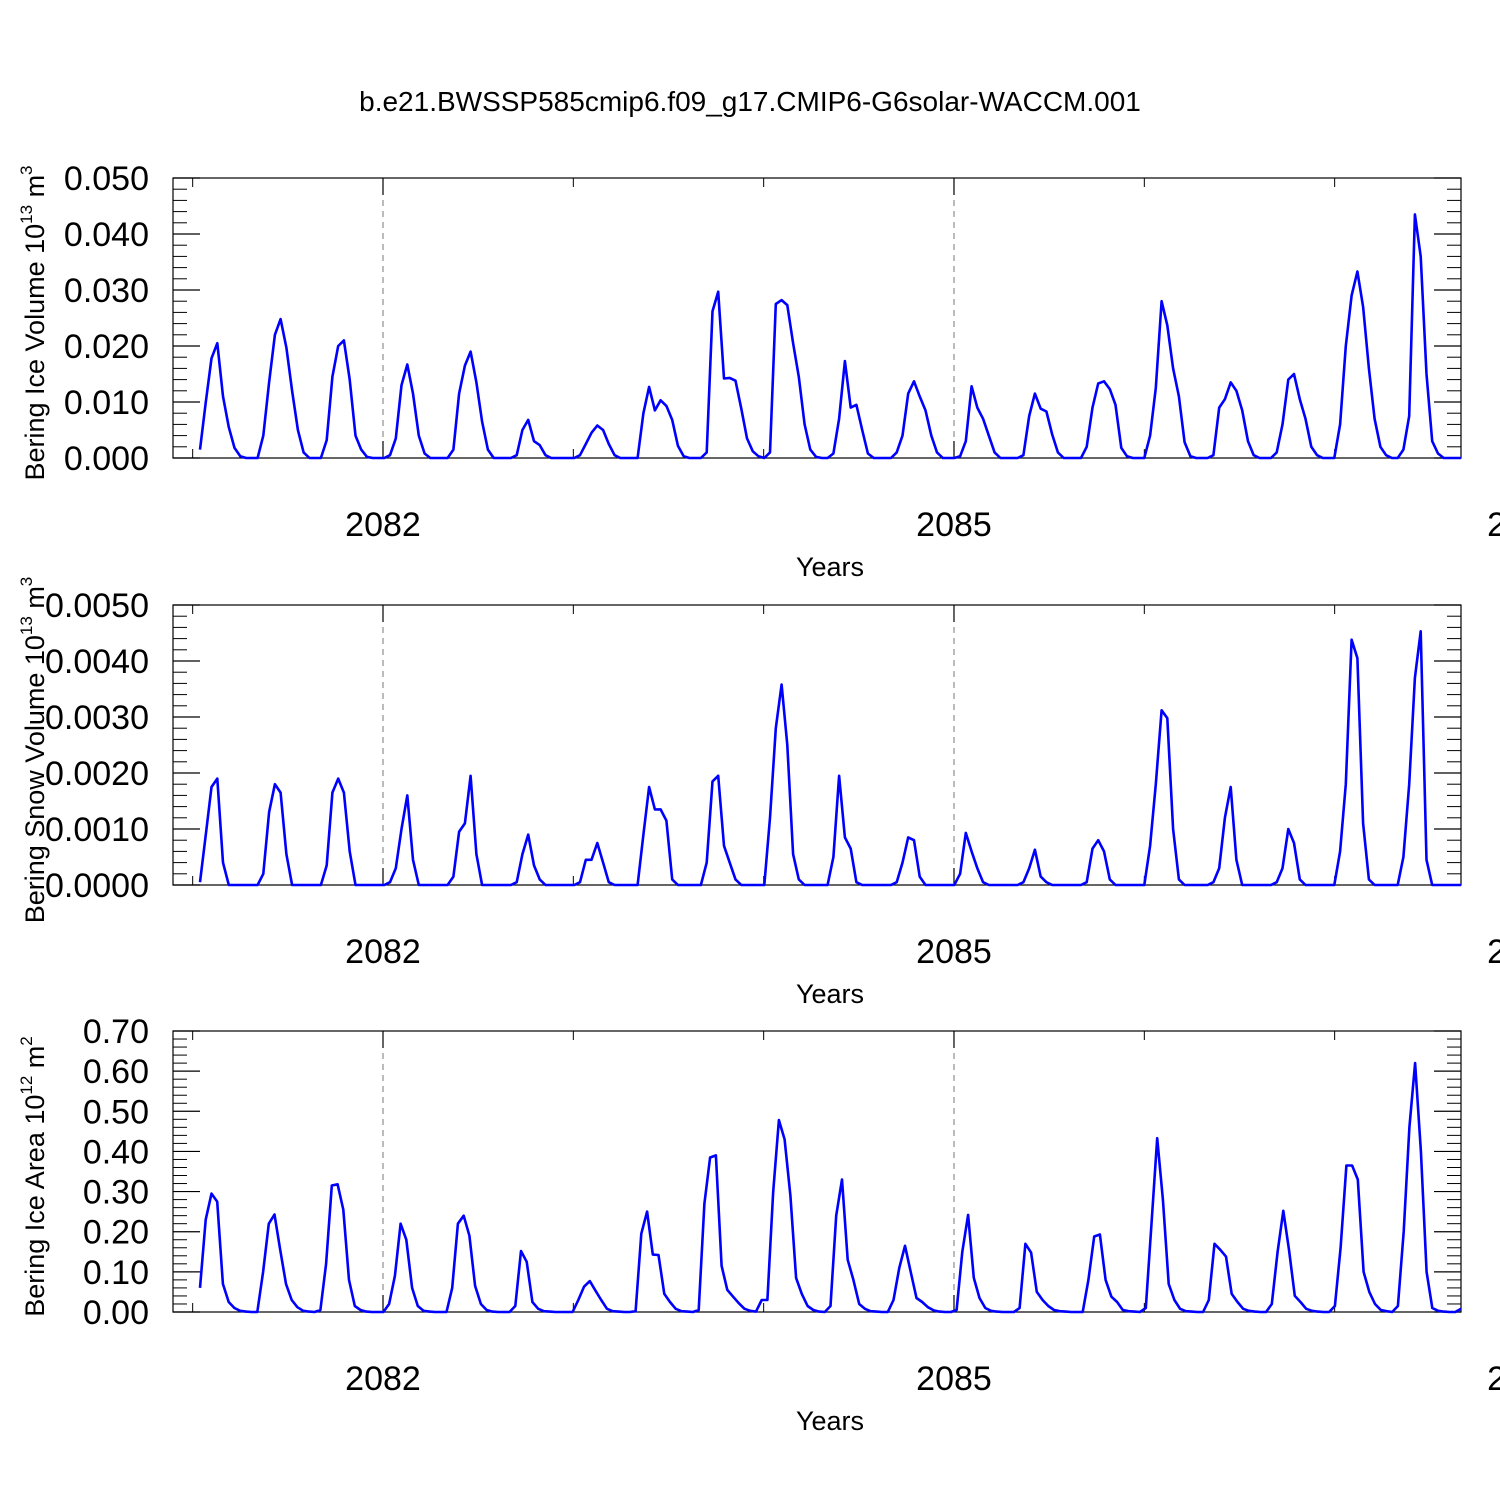 The width and height of the screenshot is (1500, 1500). Describe the element at coordinates (97, 774) in the screenshot. I see `y-tick-label: 0.0020` at that location.